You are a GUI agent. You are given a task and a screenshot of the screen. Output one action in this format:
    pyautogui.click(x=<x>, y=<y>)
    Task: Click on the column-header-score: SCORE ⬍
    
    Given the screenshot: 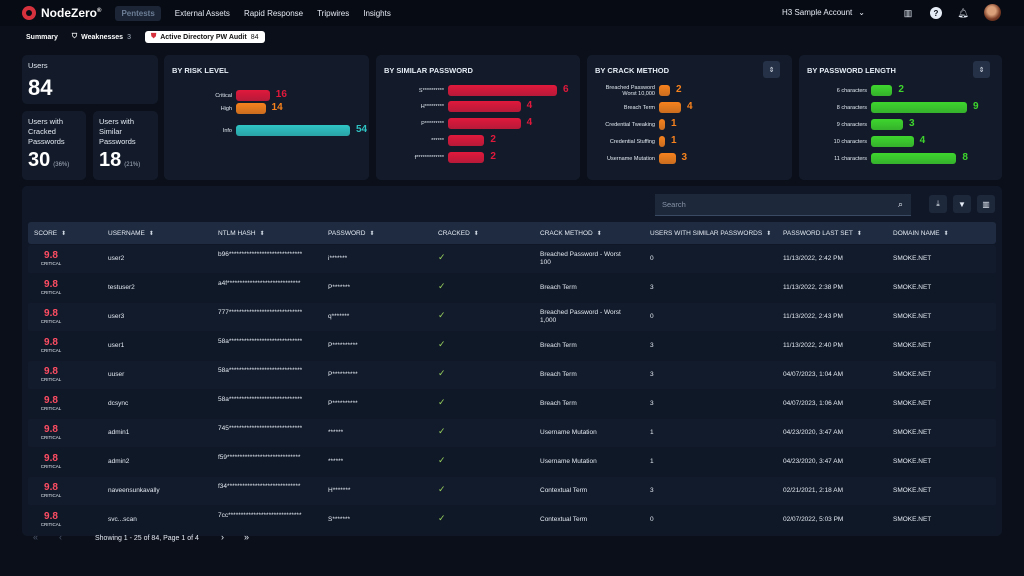 What is the action you would take?
    pyautogui.click(x=50, y=233)
    